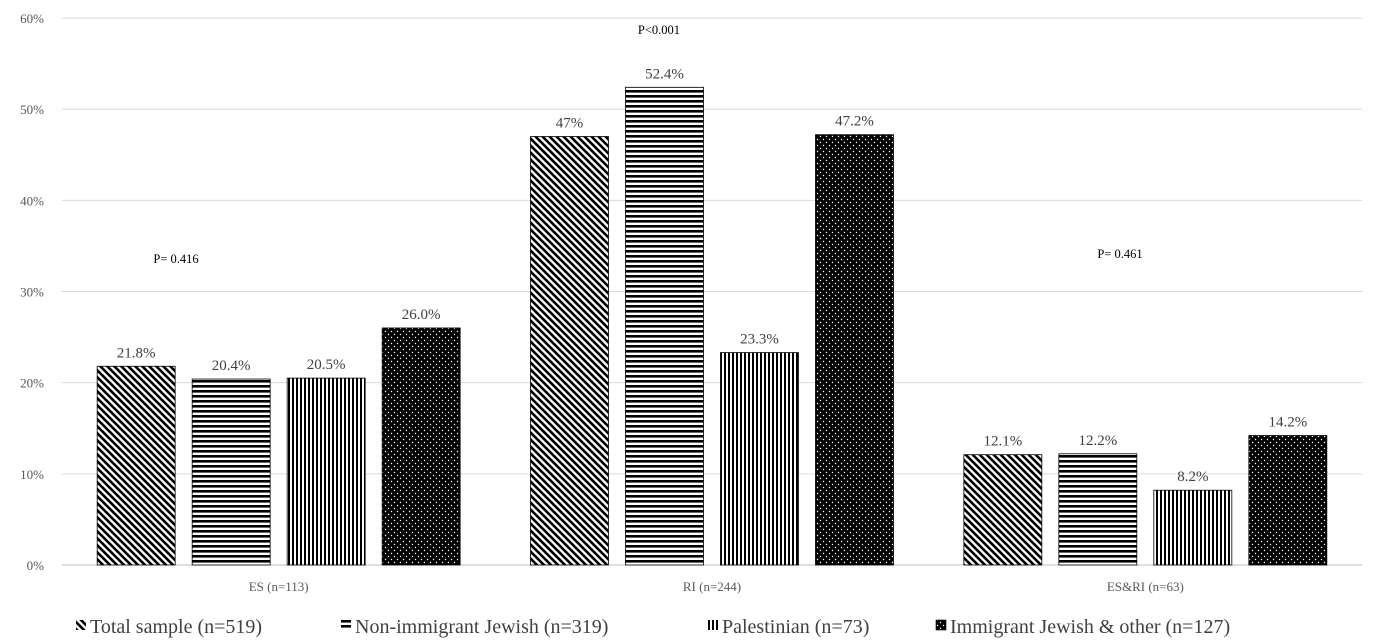  What do you see at coordinates (712, 586) in the screenshot?
I see `x-category-label: RI (n=244)` at bounding box center [712, 586].